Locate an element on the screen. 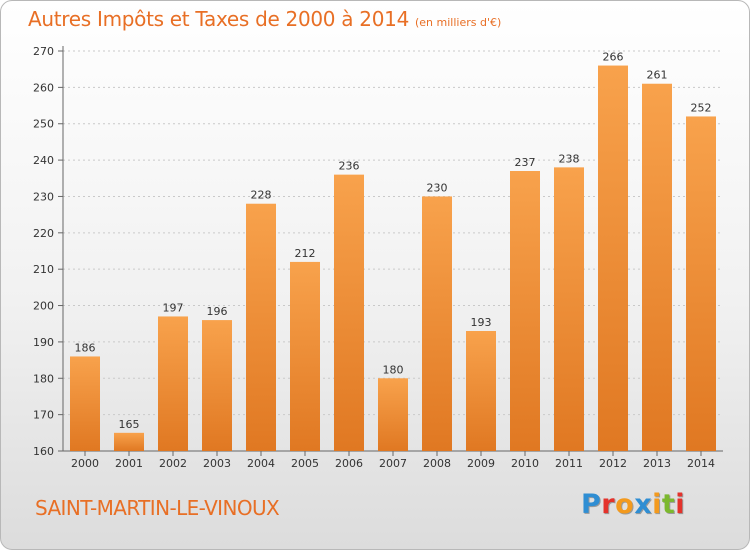 This screenshot has height=550, width=750. data-label: 252 is located at coordinates (701, 107).